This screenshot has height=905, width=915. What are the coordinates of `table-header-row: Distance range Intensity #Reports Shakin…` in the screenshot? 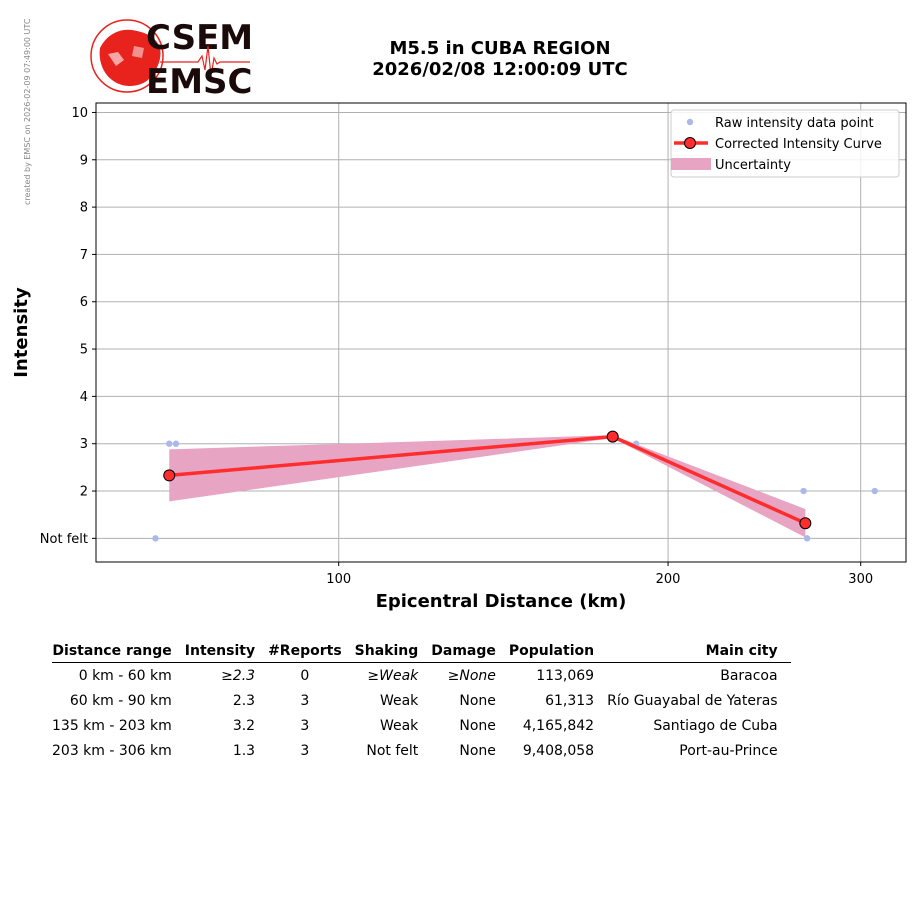 It's located at (421, 652).